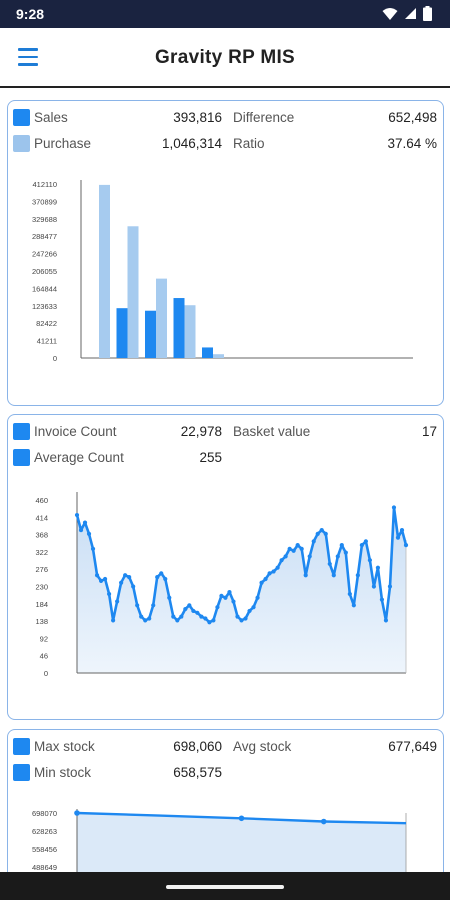  I want to click on bar-chart-y-tick-label: 41211, so click(47, 341).